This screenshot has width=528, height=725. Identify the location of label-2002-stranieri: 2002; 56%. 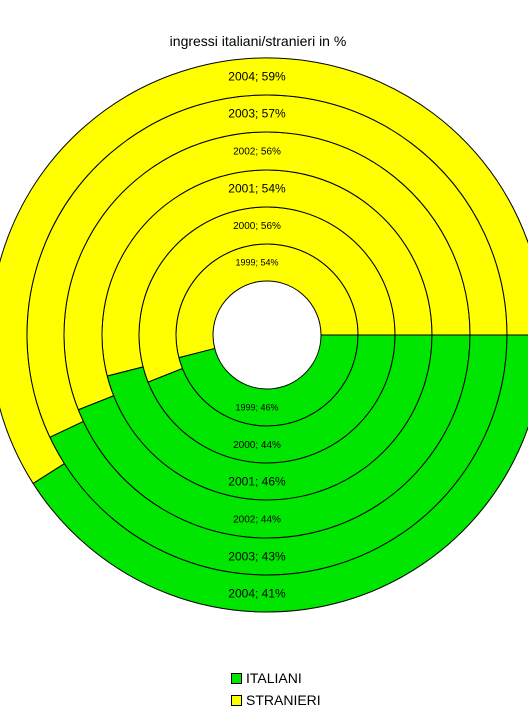
(257, 152).